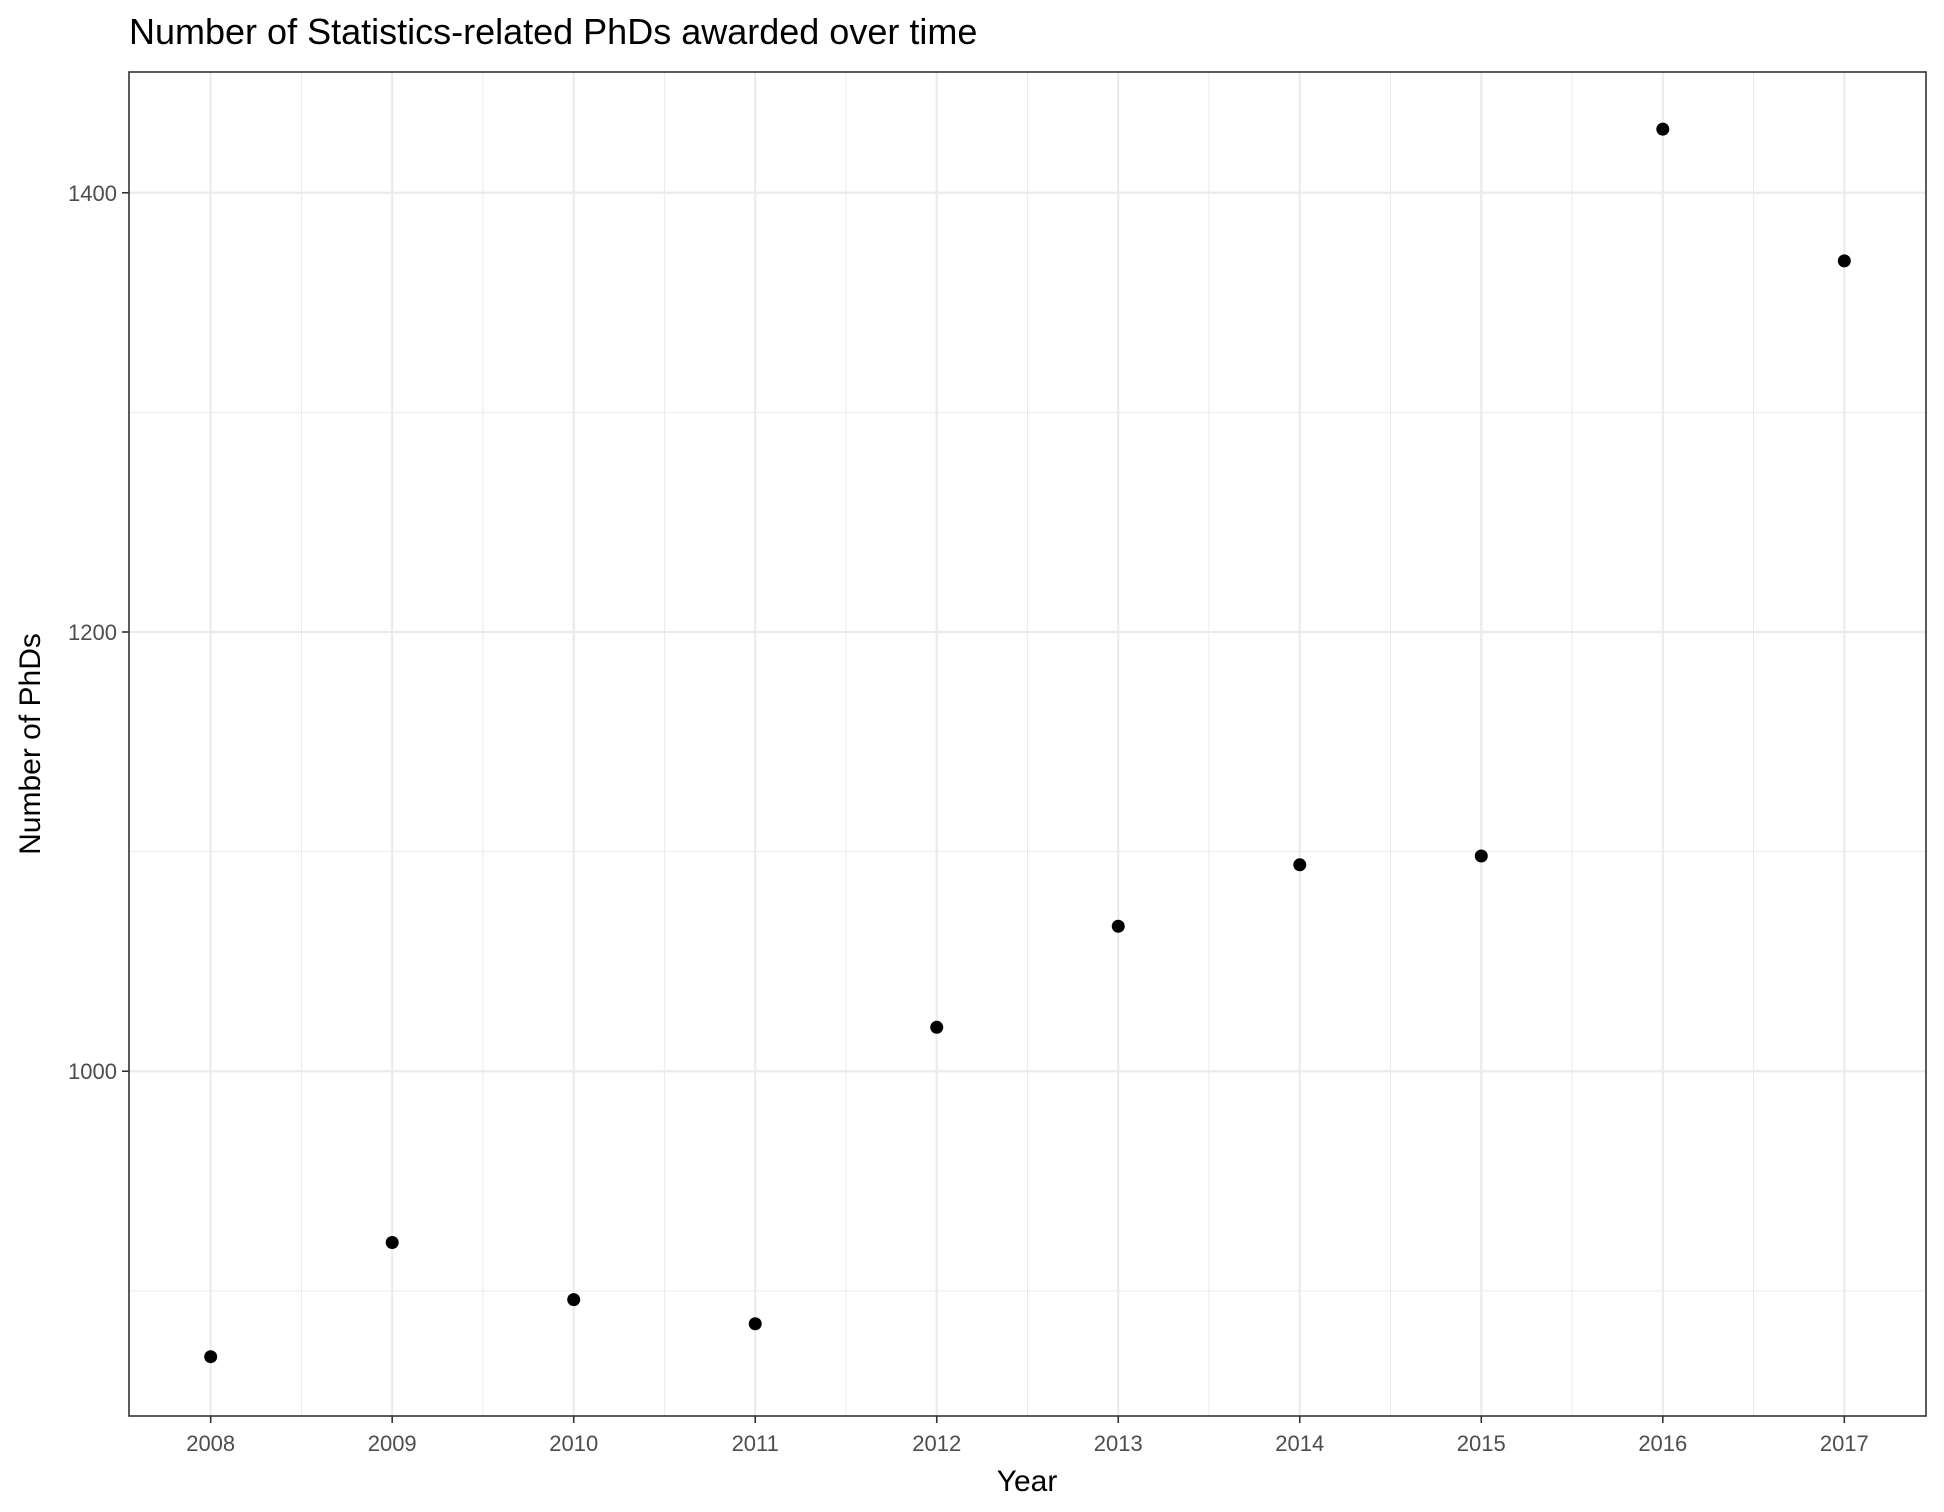 Image resolution: width=1944 pixels, height=1512 pixels. I want to click on x-axis: 2008 2009 2010 2011 2012 2013 2014 2015 2016 2017, so click(1027, 1436).